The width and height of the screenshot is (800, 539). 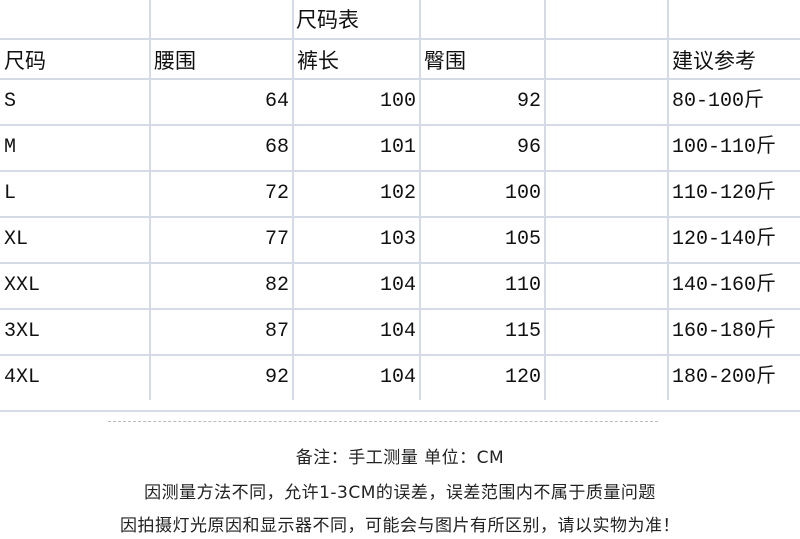 What do you see at coordinates (397, 101) in the screenshot?
I see `cell-length: 100` at bounding box center [397, 101].